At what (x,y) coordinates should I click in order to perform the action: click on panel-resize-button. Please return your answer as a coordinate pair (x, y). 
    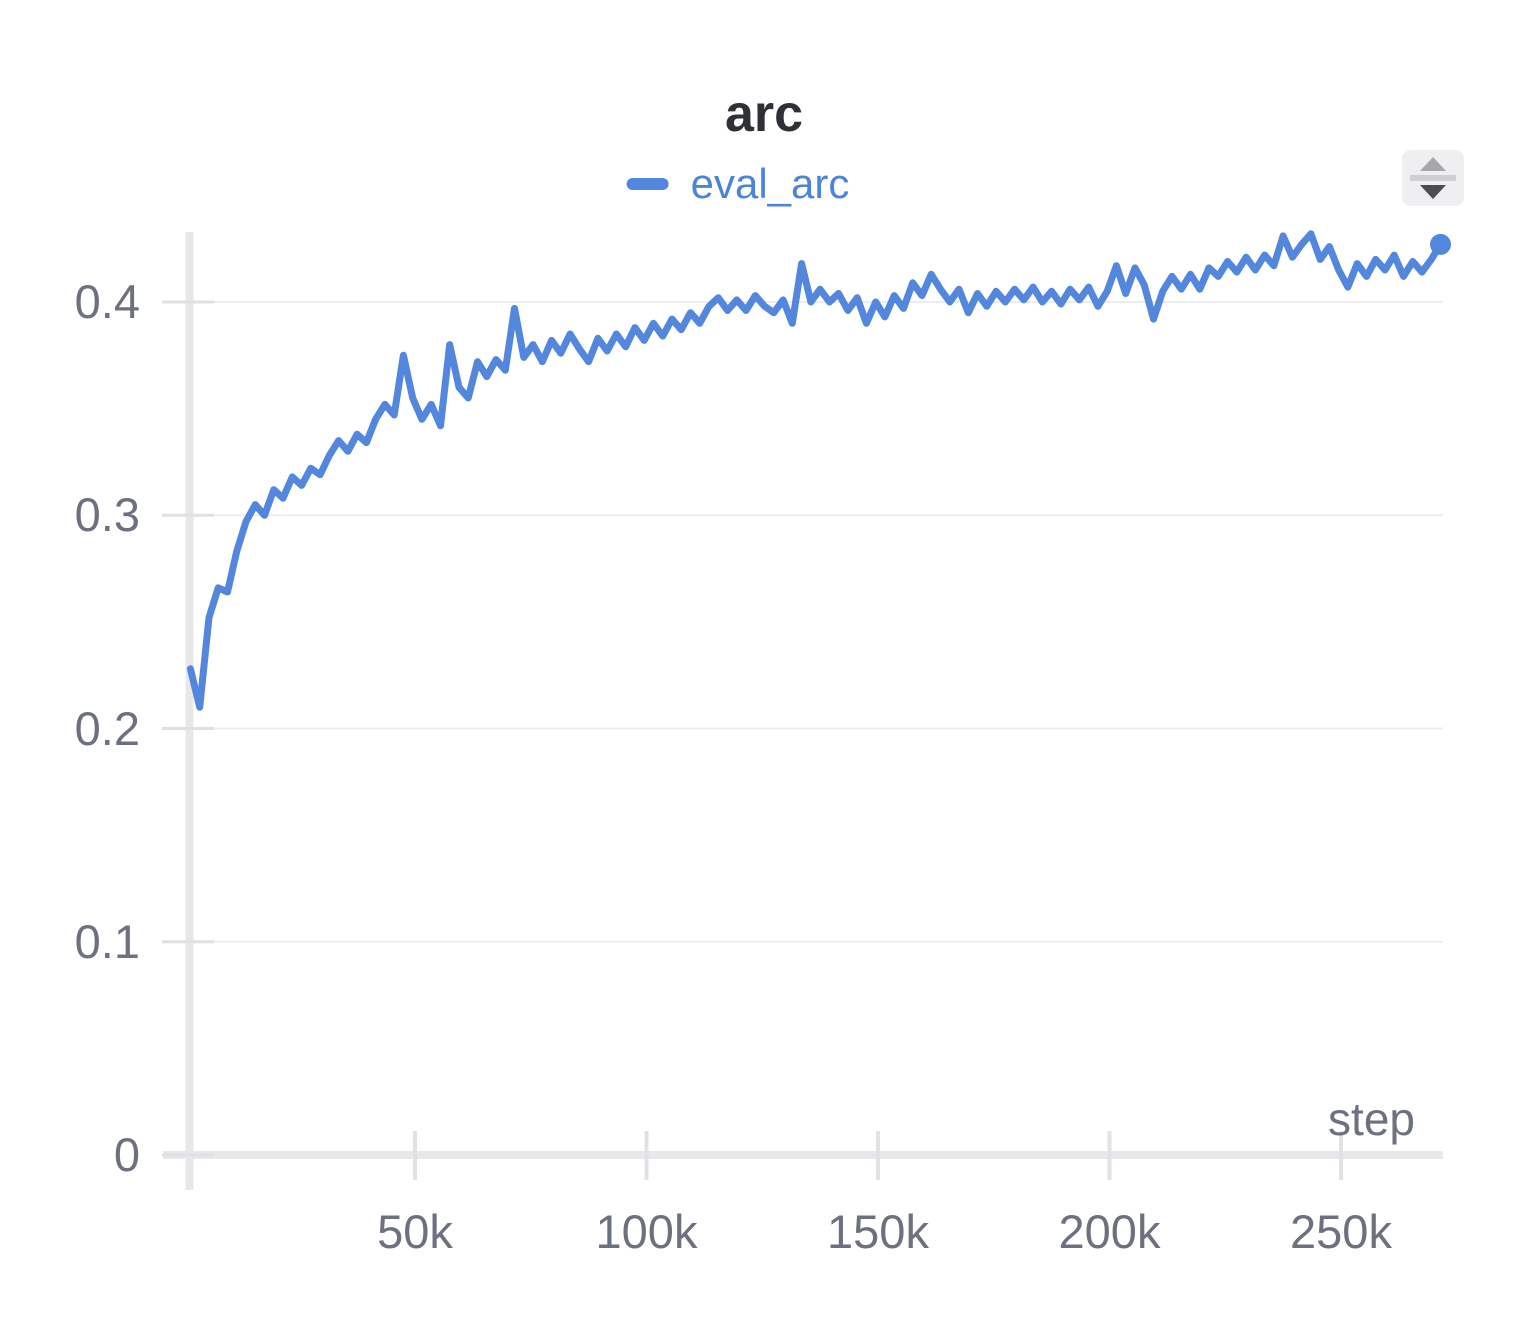
    Looking at the image, I should click on (1433, 178).